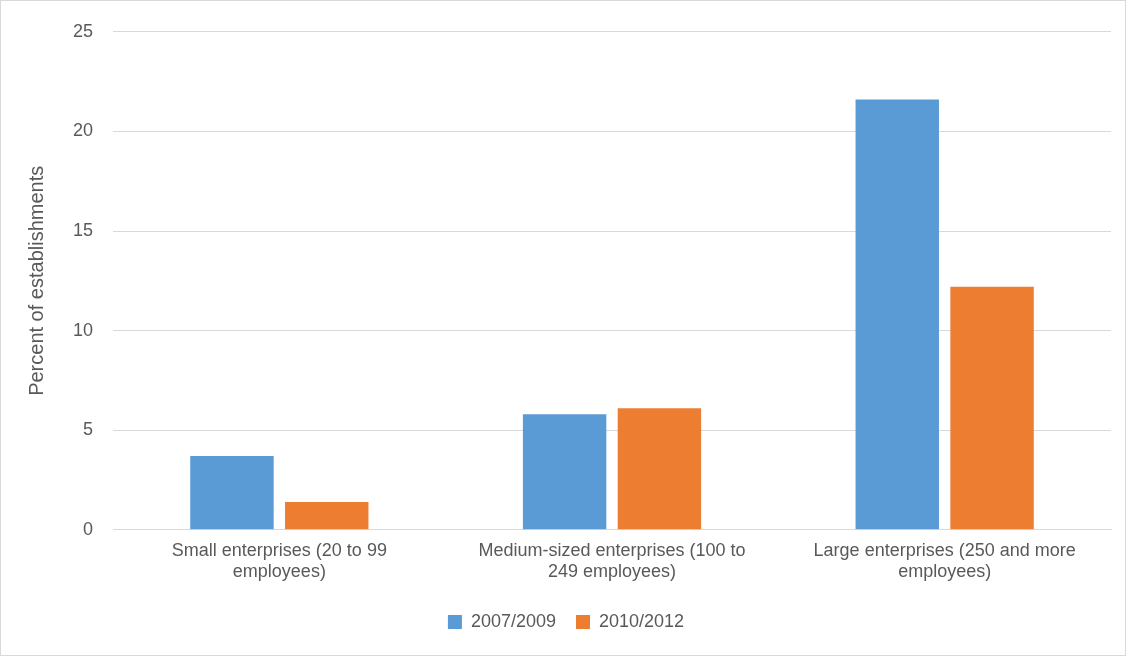  I want to click on x-tick-label: Medium-sized enterprises (100 to 249 employees), so click(612, 560).